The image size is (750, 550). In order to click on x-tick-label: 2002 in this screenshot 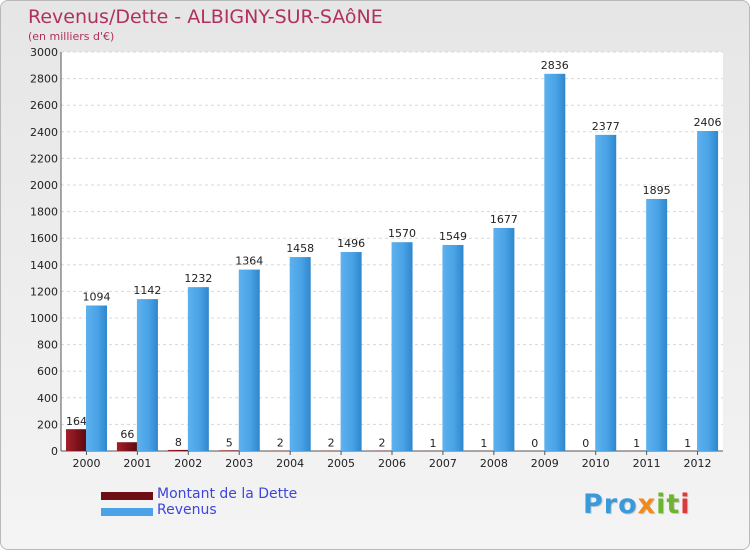, I will do `click(188, 463)`.